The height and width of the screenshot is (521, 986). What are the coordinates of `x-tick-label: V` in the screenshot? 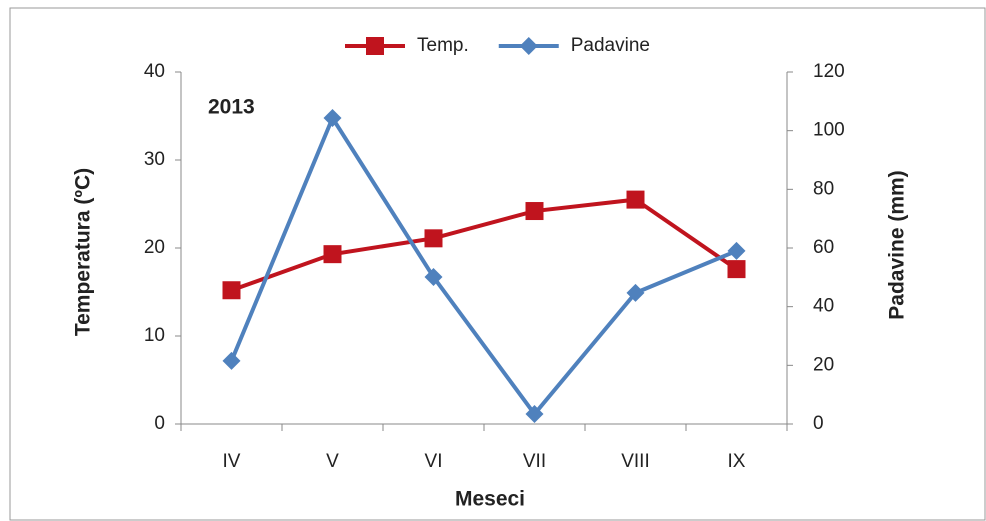 It's located at (332, 461).